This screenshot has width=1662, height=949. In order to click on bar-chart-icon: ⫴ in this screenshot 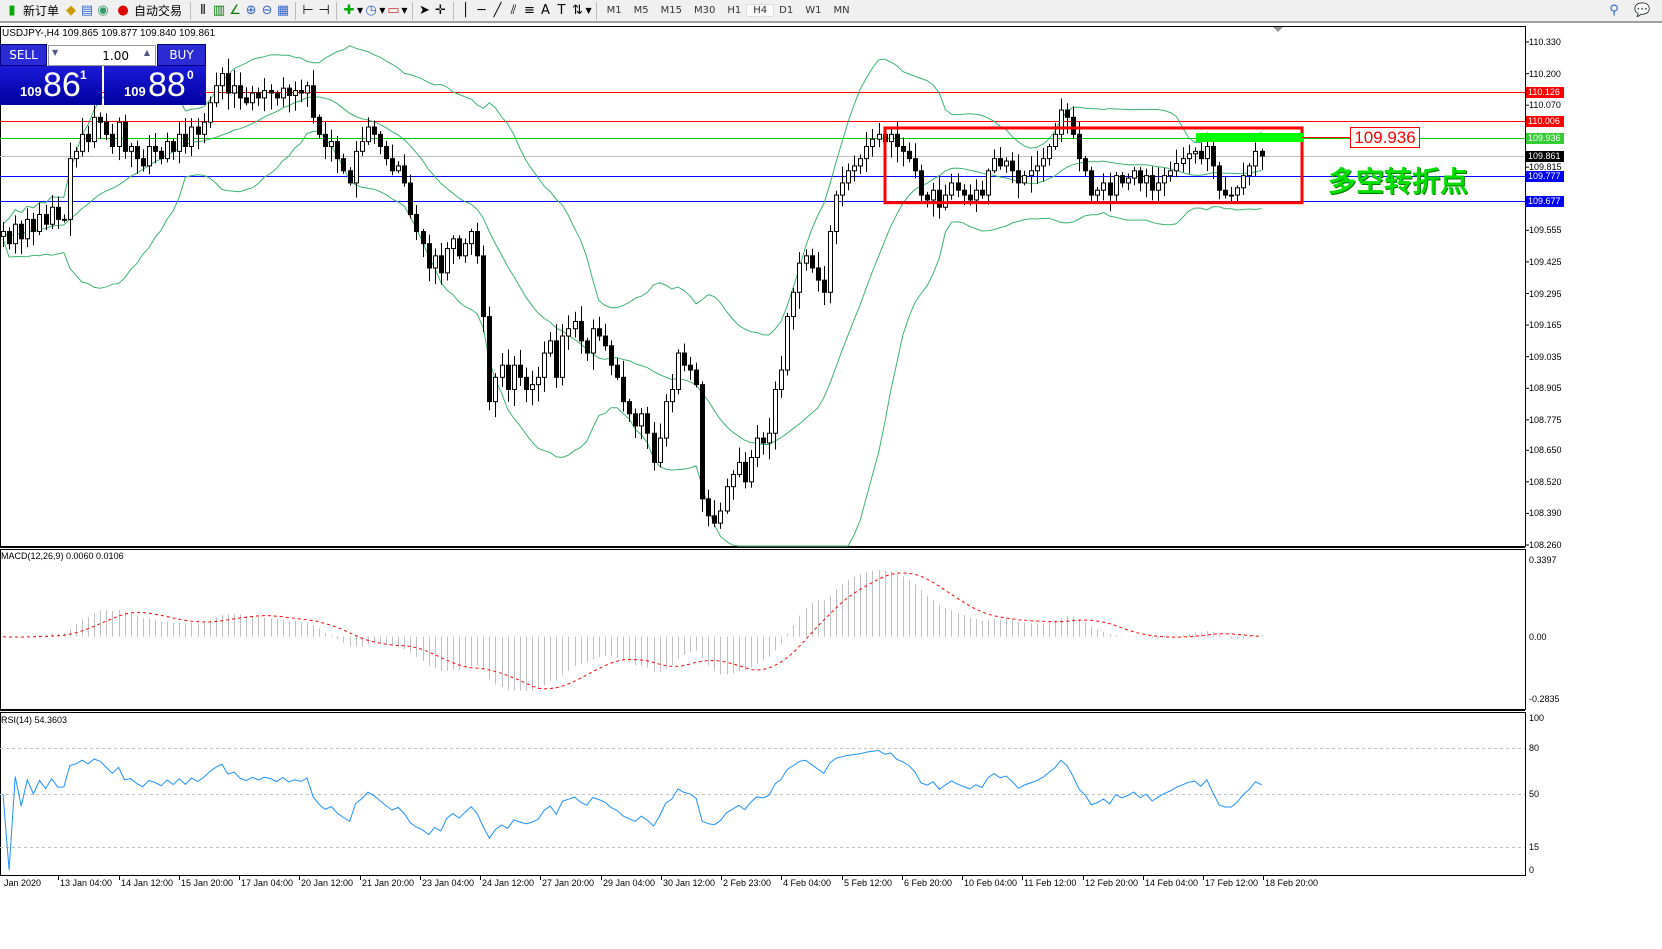, I will do `click(203, 10)`.